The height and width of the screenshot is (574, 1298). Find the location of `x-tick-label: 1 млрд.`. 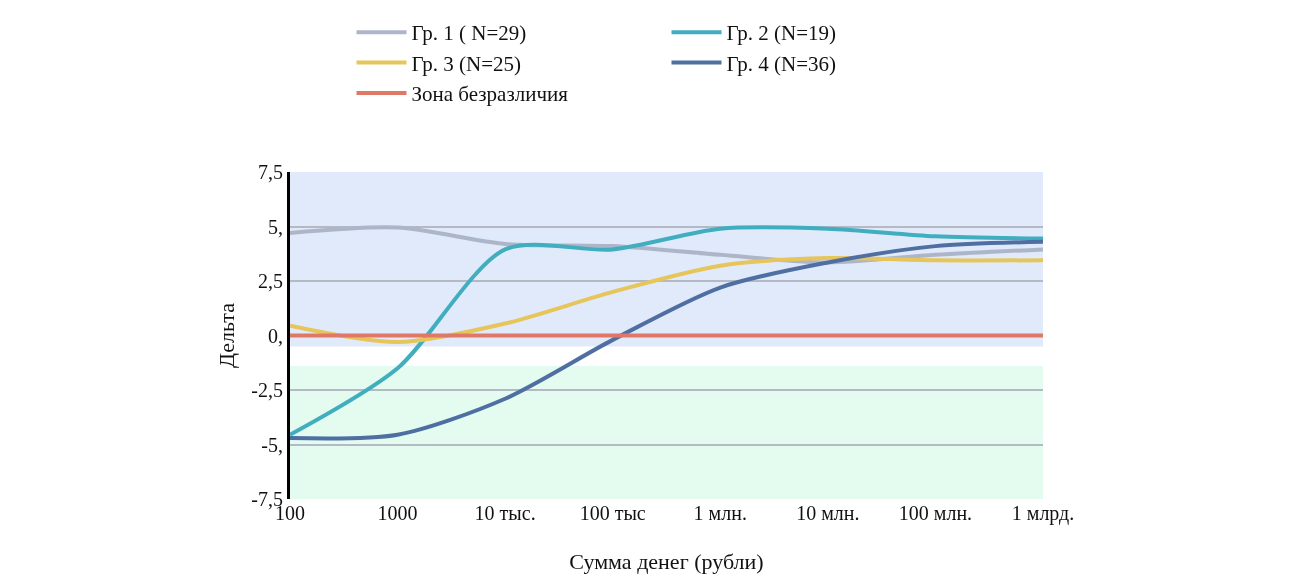

x-tick-label: 1 млрд. is located at coordinates (1043, 513).